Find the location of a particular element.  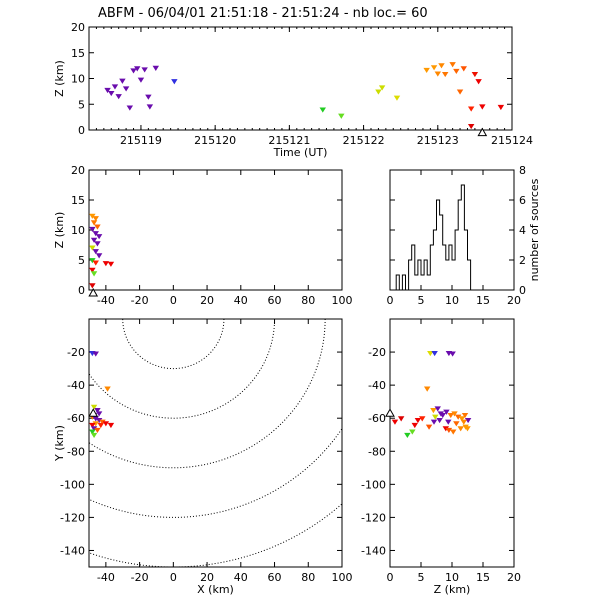

x-tick-label: 15 is located at coordinates (483, 577).